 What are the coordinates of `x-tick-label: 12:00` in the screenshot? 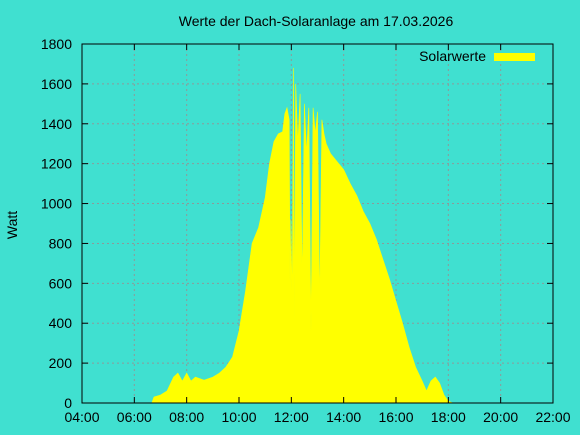 It's located at (291, 417).